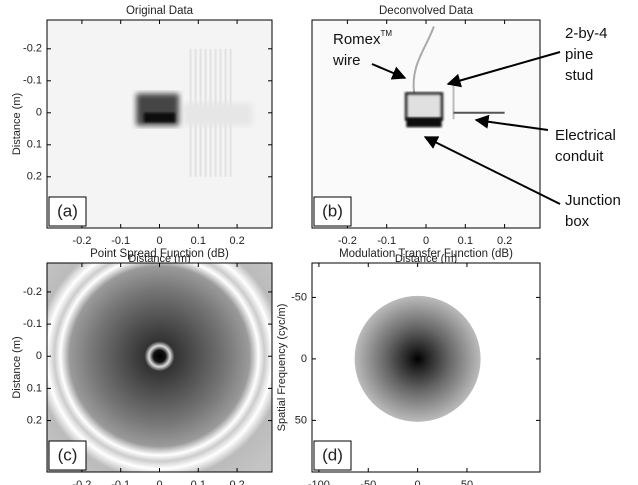 The height and width of the screenshot is (485, 638). I want to click on annotation: box, so click(577, 221).